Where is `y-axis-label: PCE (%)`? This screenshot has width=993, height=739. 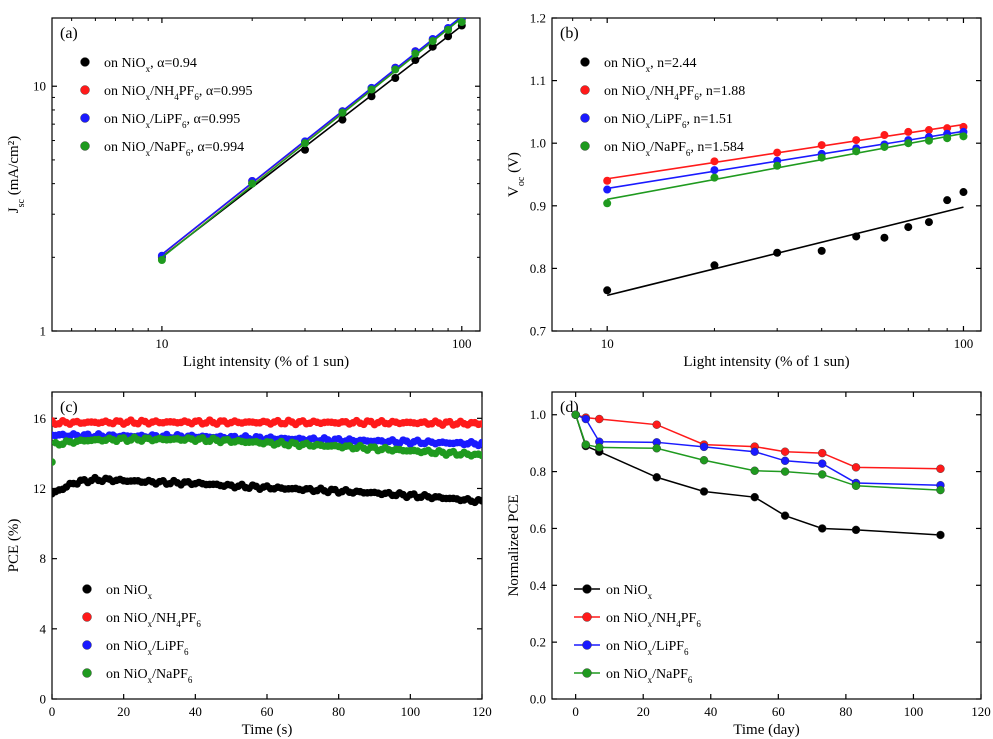
y-axis-label: PCE (%) is located at coordinates (14, 546).